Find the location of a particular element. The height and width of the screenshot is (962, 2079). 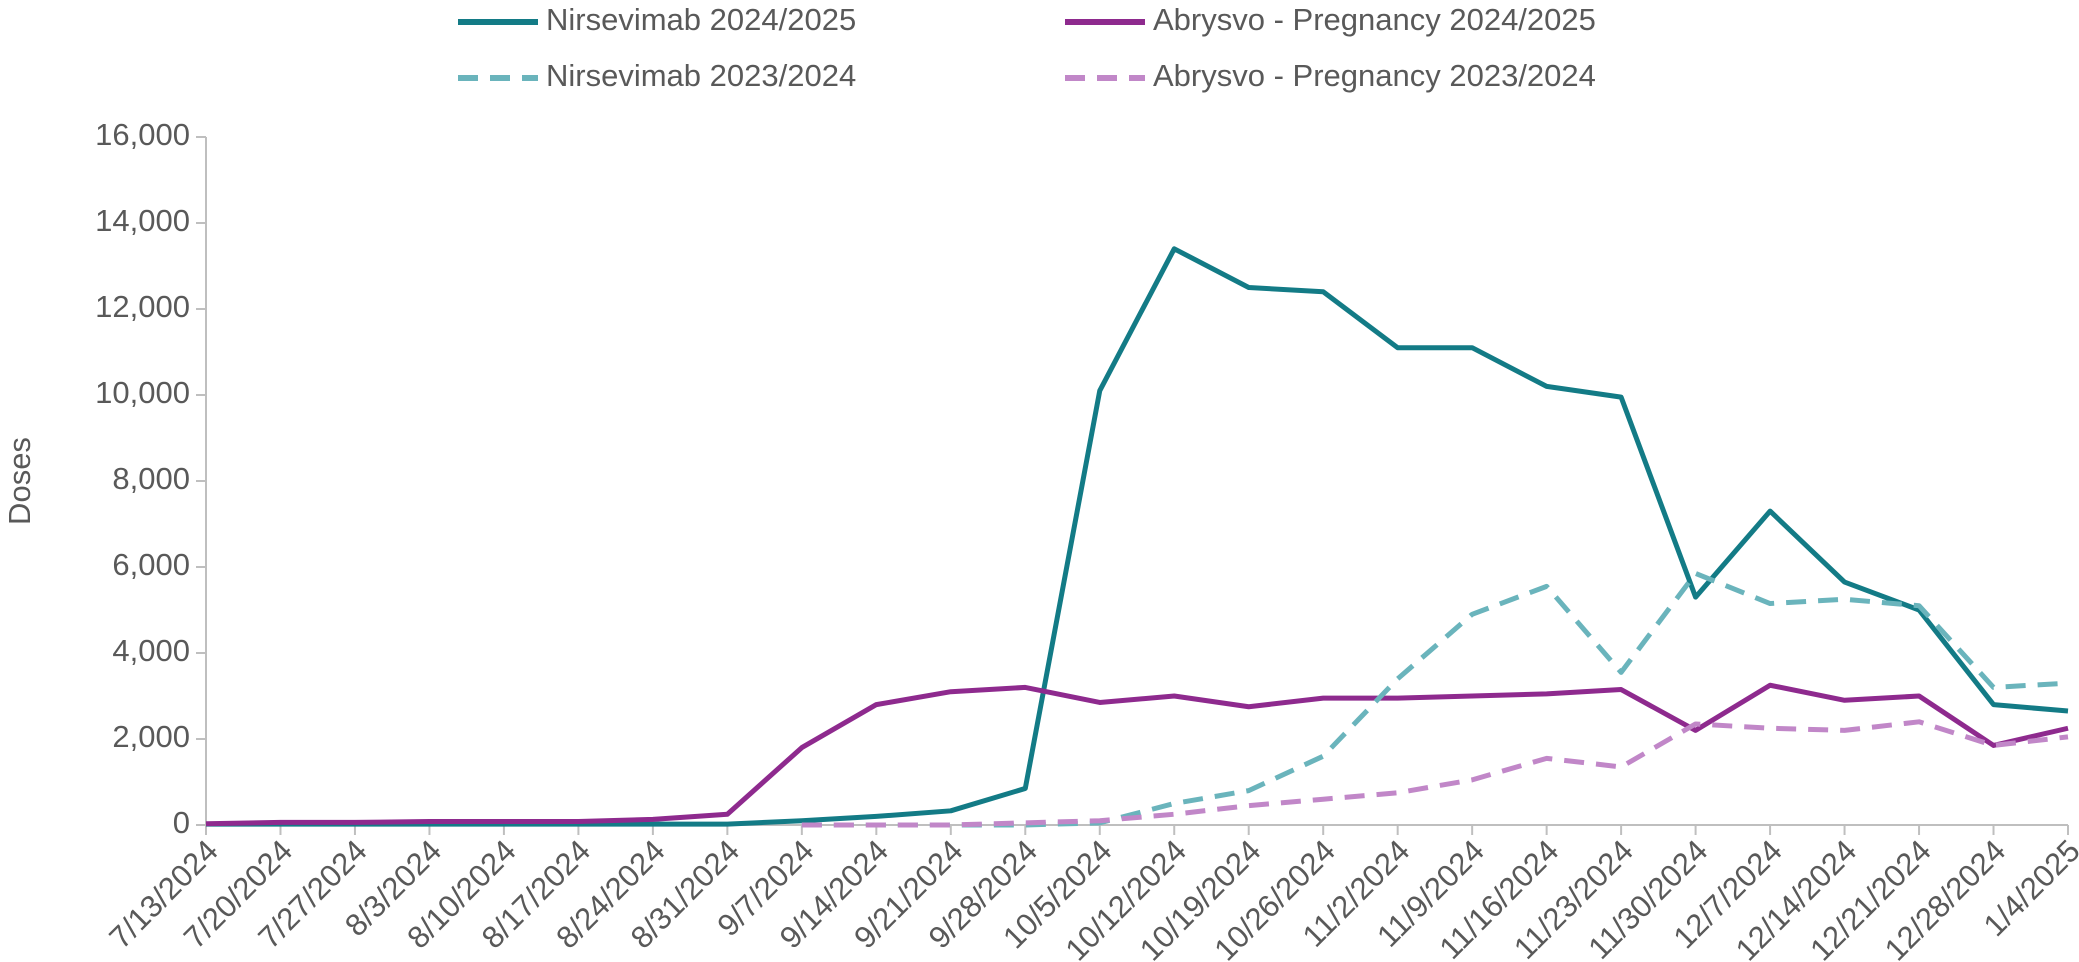

y-tick-label: 6,000 is located at coordinates (151, 564).